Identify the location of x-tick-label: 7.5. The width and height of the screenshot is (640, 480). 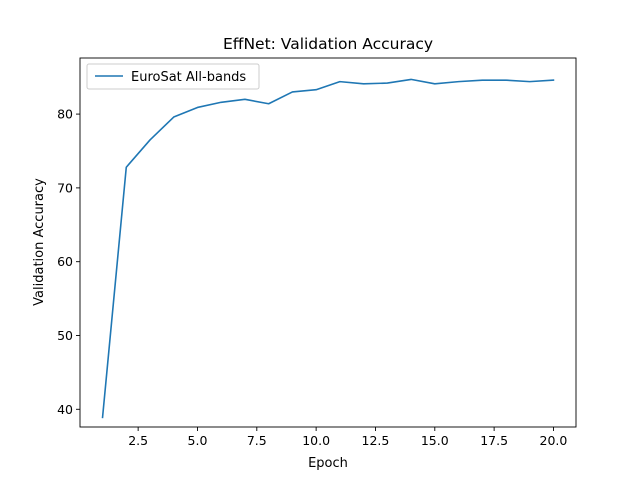
(257, 440).